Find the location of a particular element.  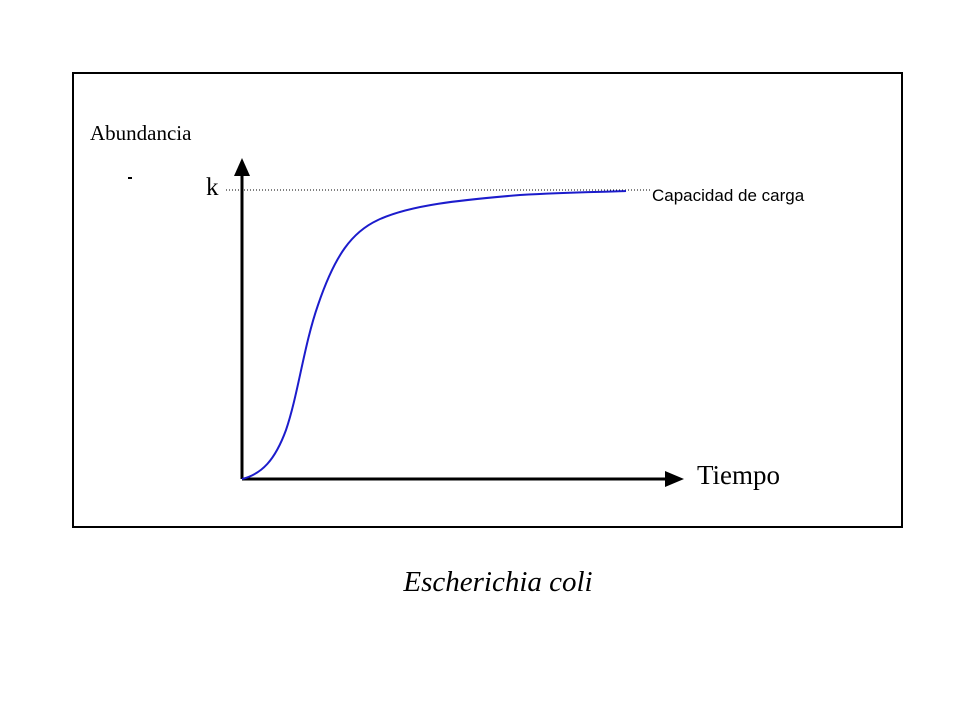

x-axis-label: Tiempo is located at coordinates (738, 475).